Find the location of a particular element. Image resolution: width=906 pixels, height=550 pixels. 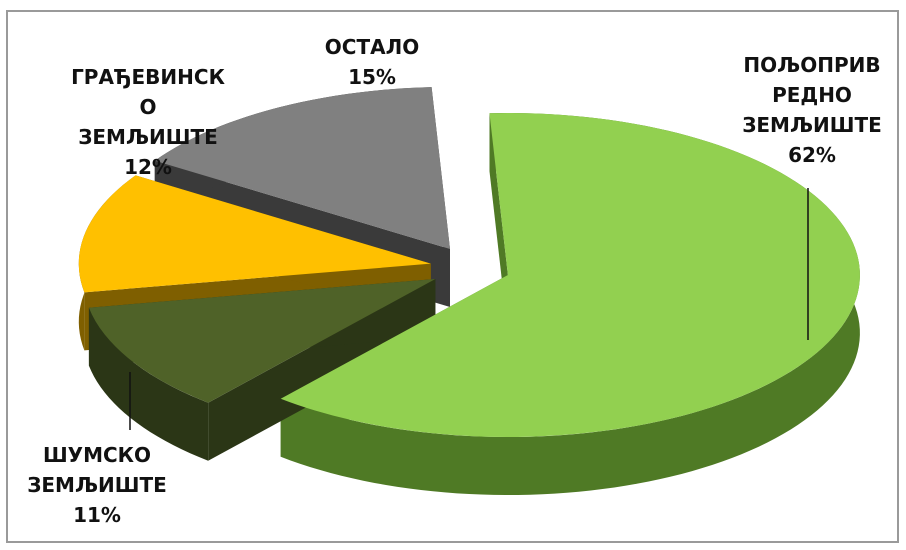

slice-value-0: 62% is located at coordinates (812, 155).